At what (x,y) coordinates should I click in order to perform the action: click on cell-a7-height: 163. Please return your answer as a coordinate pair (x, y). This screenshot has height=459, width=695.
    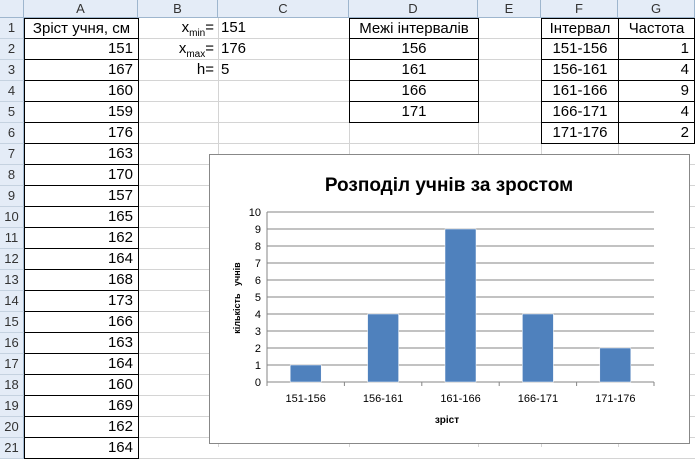
    Looking at the image, I should click on (81, 154).